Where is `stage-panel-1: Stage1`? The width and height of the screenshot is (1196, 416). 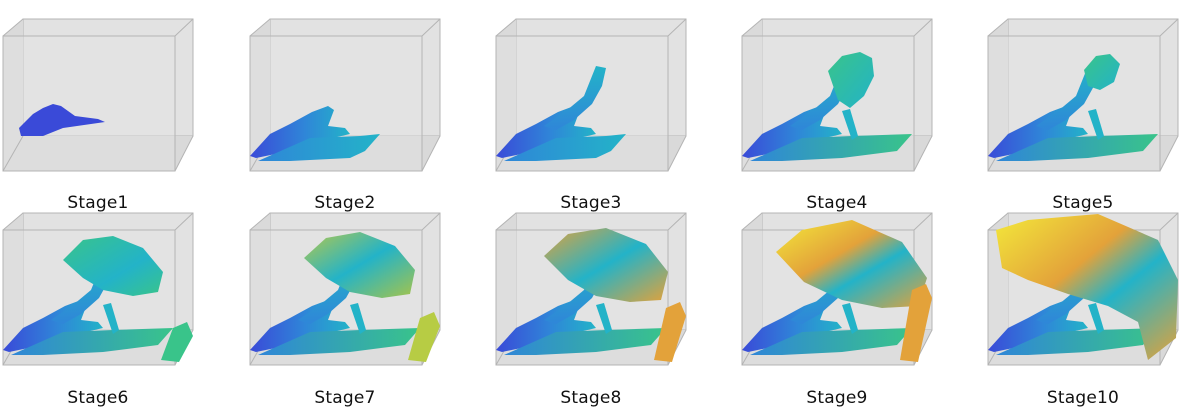 stage-panel-1: Stage1 is located at coordinates (98, 119).